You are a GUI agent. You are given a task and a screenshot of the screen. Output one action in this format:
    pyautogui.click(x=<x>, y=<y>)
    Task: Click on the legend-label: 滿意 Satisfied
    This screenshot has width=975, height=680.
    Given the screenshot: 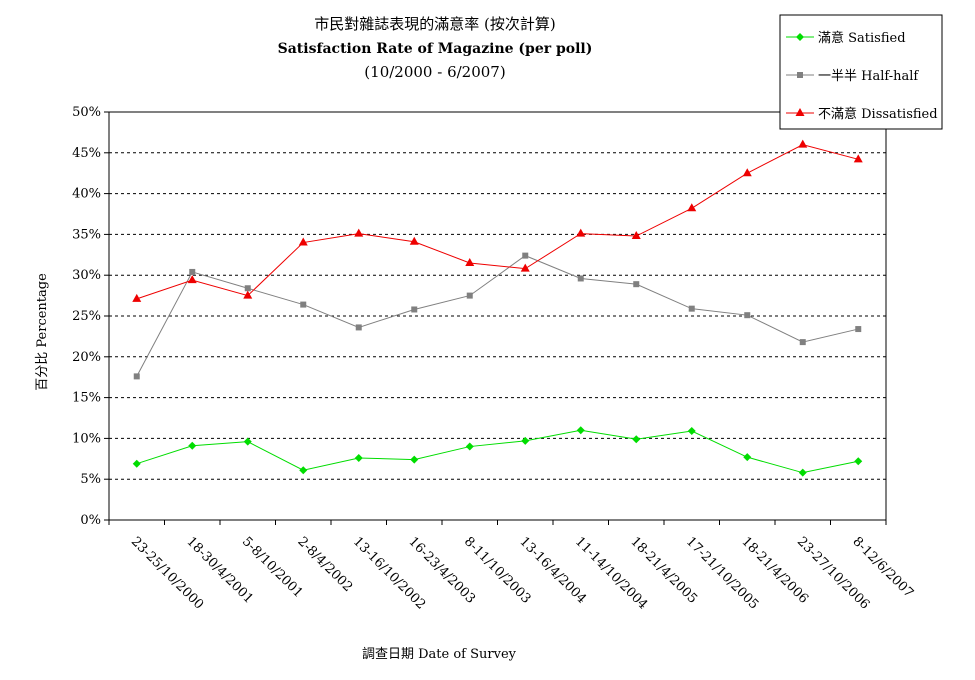 What is the action you would take?
    pyautogui.click(x=862, y=38)
    